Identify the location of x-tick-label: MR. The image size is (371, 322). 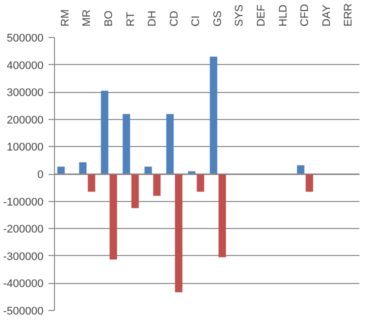
(87, 17).